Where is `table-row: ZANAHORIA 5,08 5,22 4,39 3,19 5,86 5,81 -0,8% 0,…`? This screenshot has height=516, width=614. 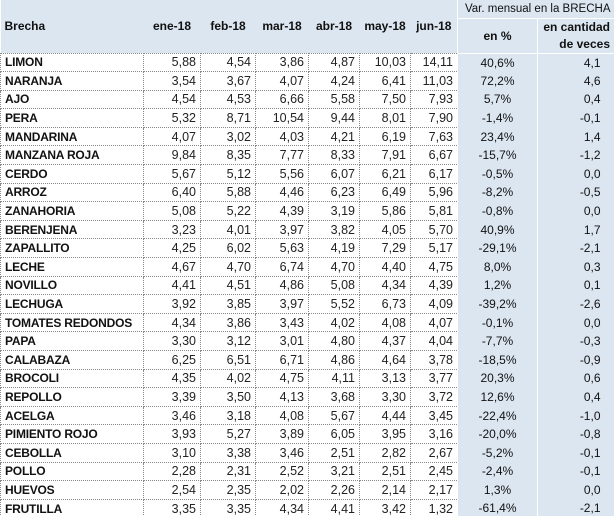
table-row: ZANAHORIA 5,08 5,22 4,39 3,19 5,86 5,81 -0,8% 0,… is located at coordinates (307, 211).